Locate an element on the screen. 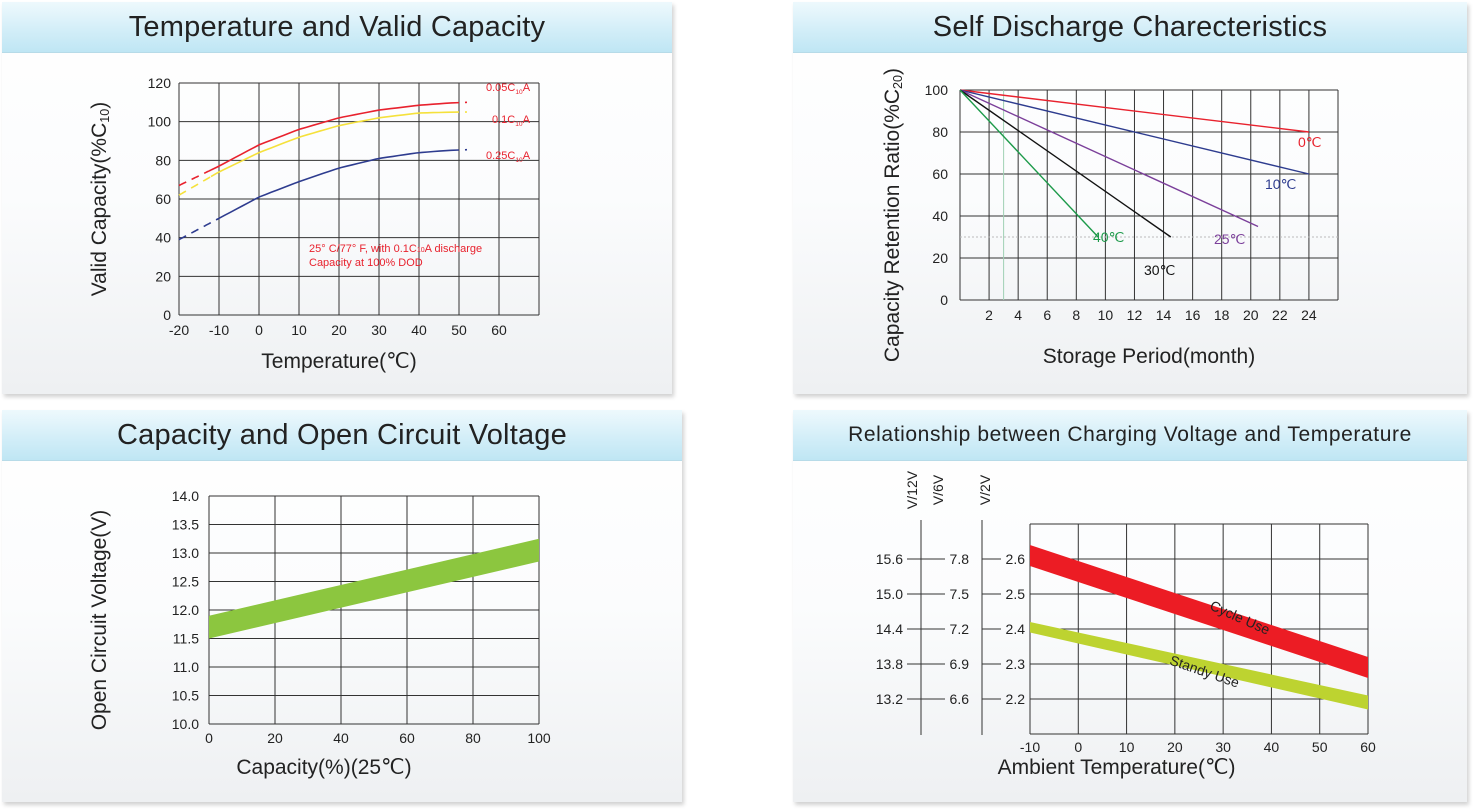  y-tick-label: 2.4 is located at coordinates (1016, 629).